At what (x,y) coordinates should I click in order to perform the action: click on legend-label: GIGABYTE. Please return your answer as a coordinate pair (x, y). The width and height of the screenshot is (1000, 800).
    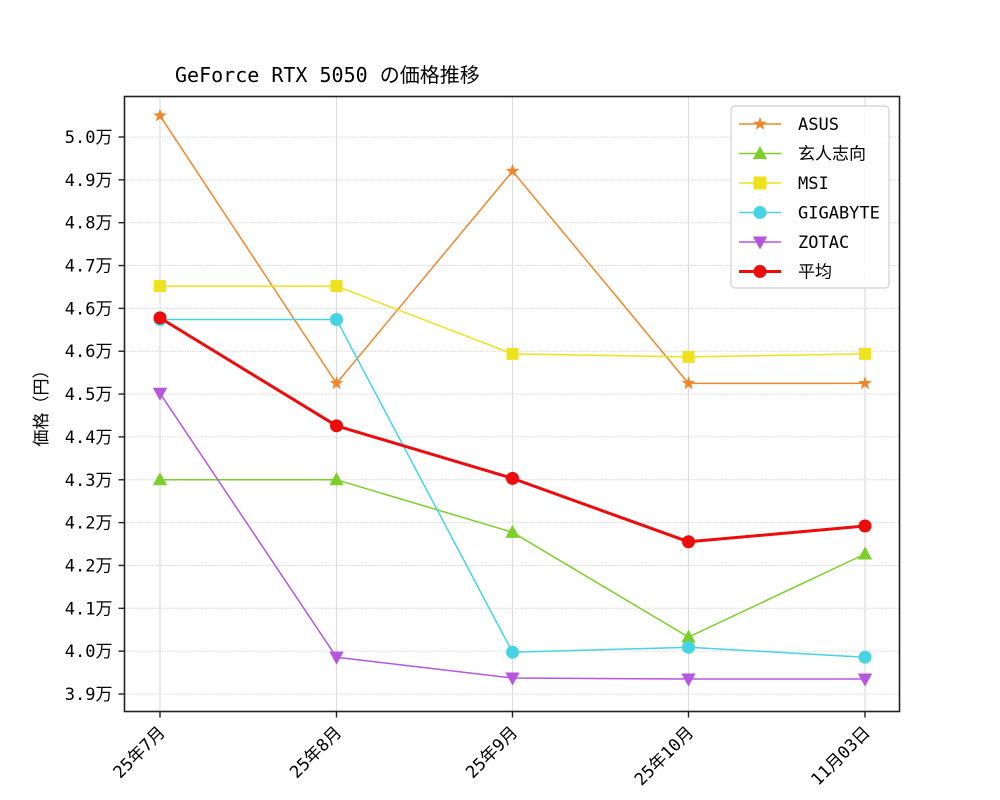
    Looking at the image, I should click on (839, 214).